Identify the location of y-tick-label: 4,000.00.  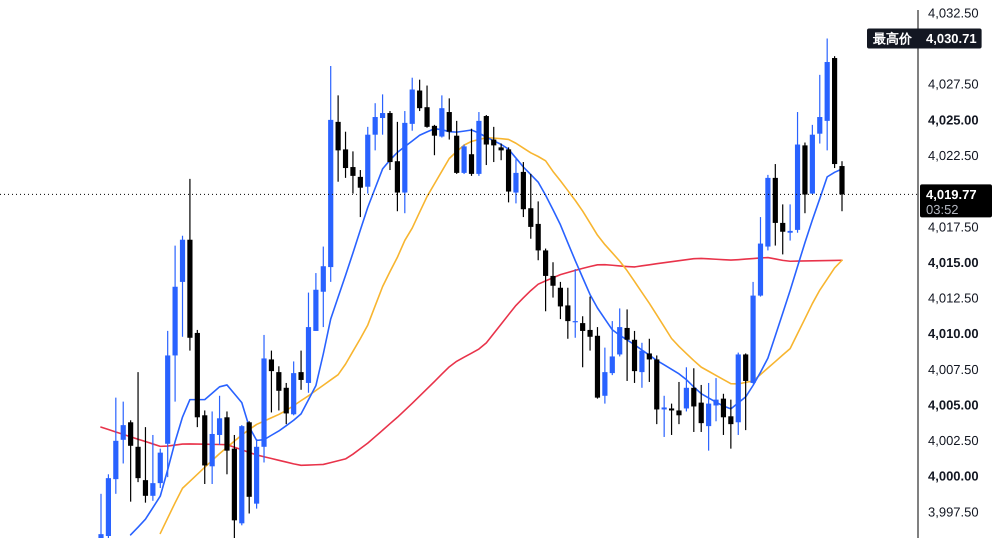
(953, 476).